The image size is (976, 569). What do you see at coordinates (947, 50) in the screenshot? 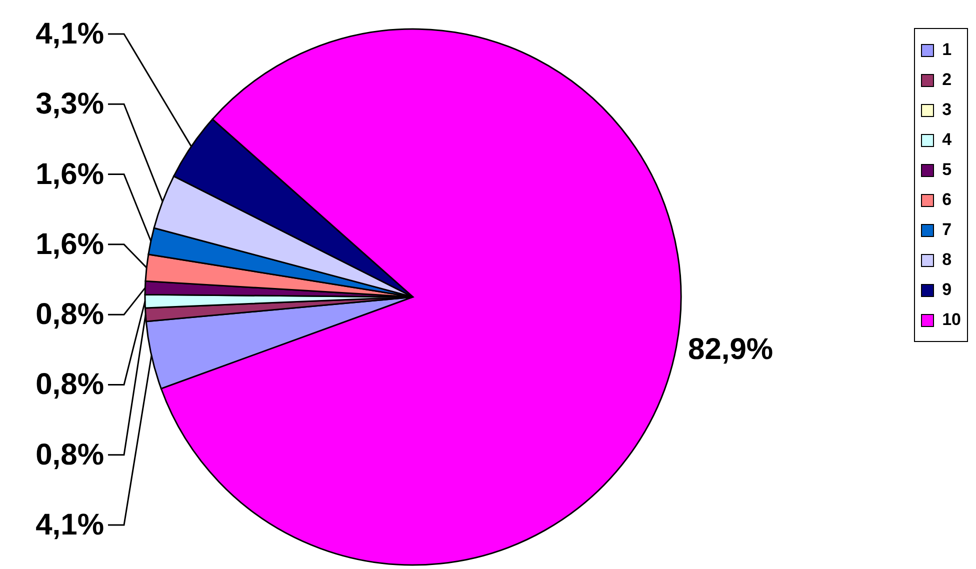
I see `legend-label: 1` at bounding box center [947, 50].